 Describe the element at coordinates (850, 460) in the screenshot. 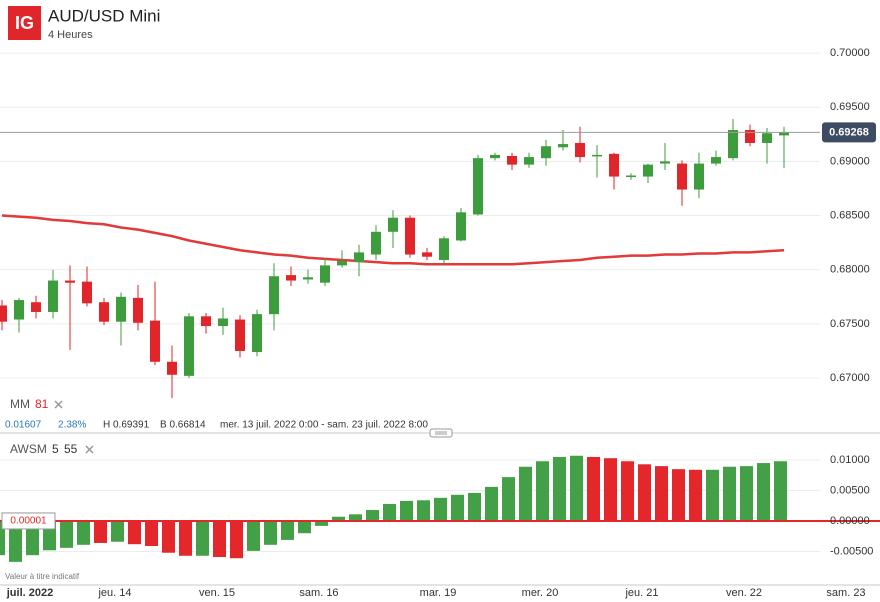

I see `y-tick-label: 0.01000` at that location.